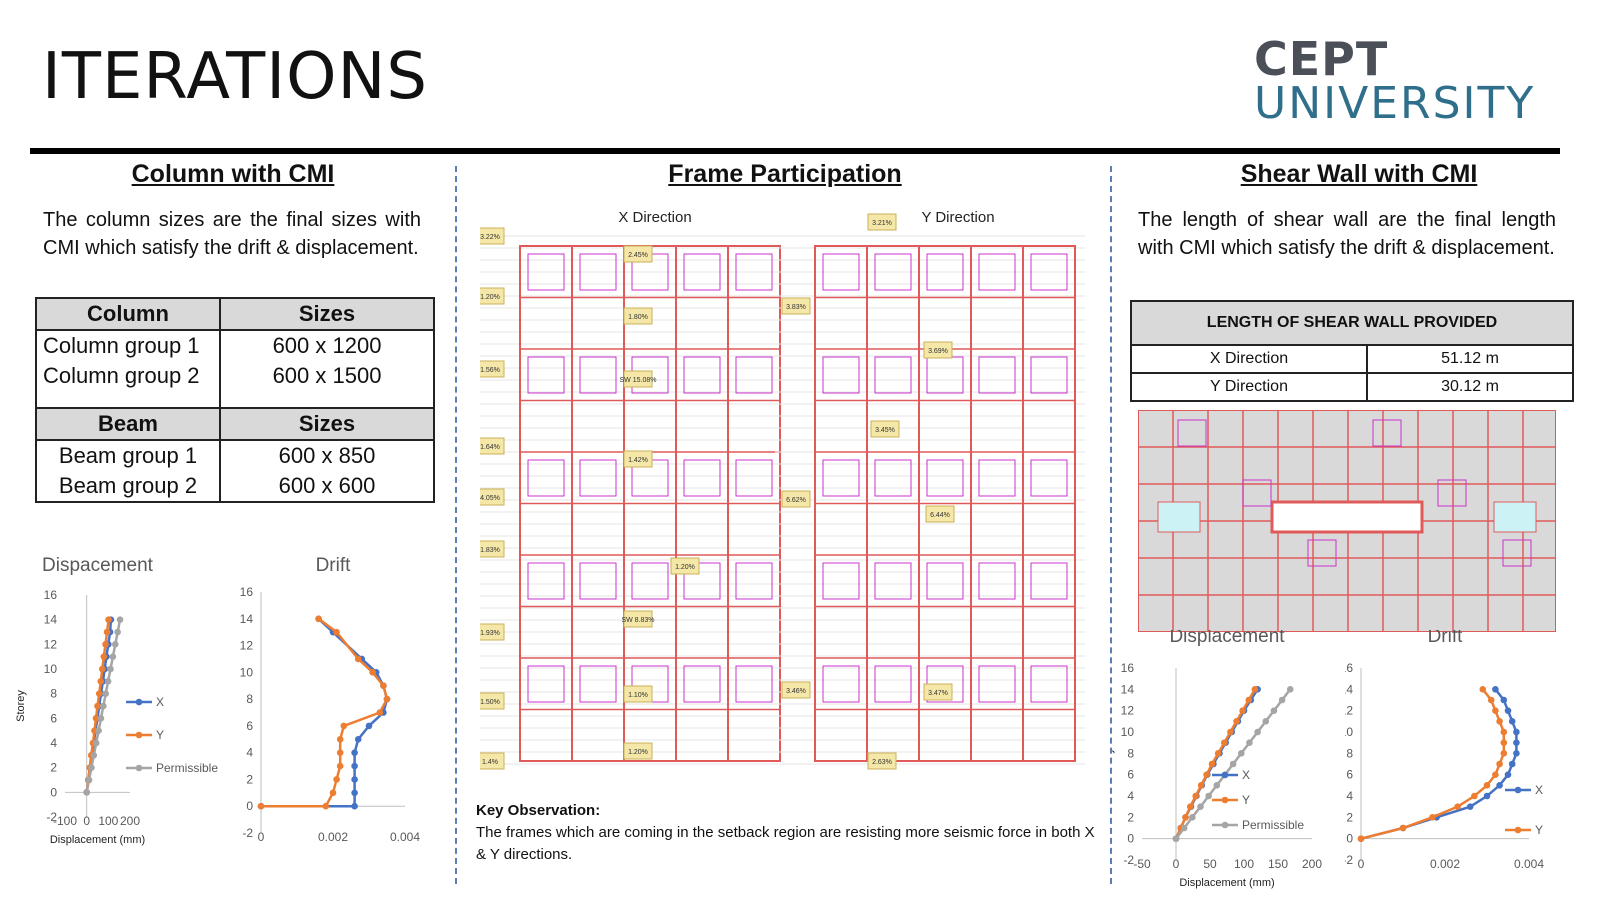 This screenshot has width=1600, height=900. What do you see at coordinates (235, 424) in the screenshot?
I see `table-header-row: Beam Sizes` at bounding box center [235, 424].